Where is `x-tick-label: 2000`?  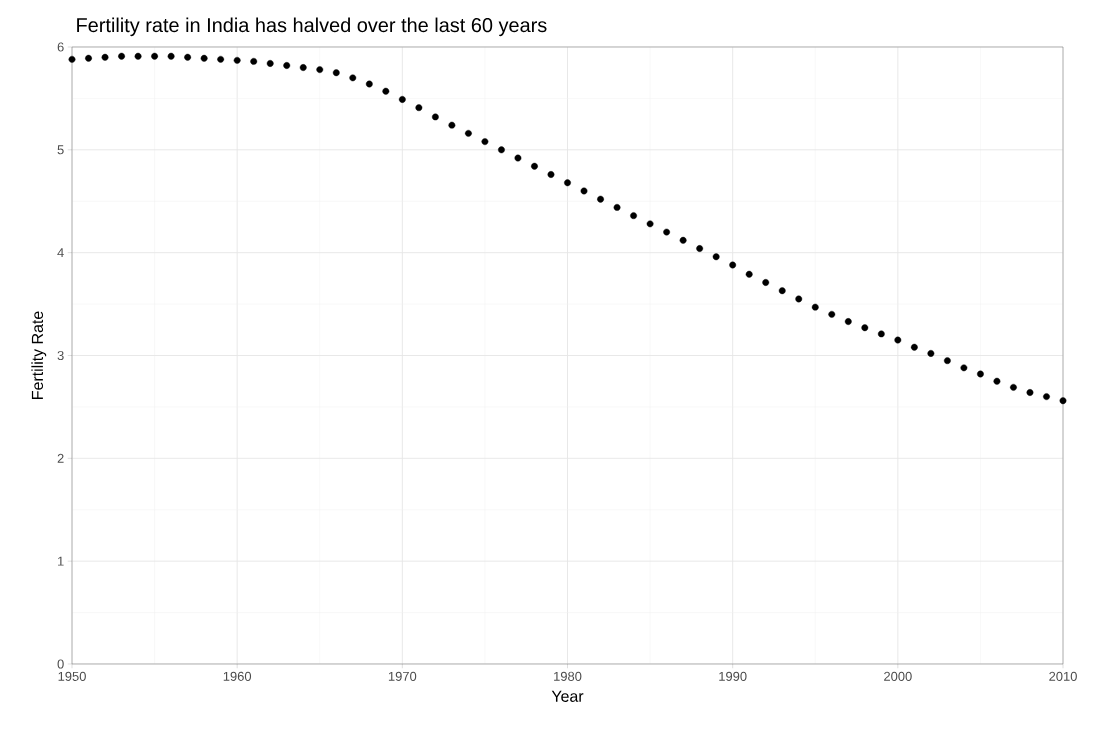 x-tick-label: 2000 is located at coordinates (898, 676).